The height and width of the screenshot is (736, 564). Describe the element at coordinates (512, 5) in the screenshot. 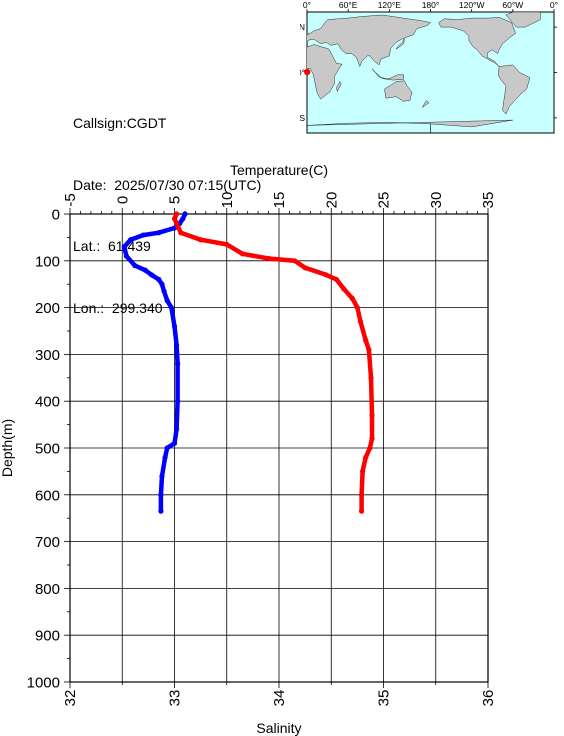

I see `map-lon-label: 60°W` at that location.